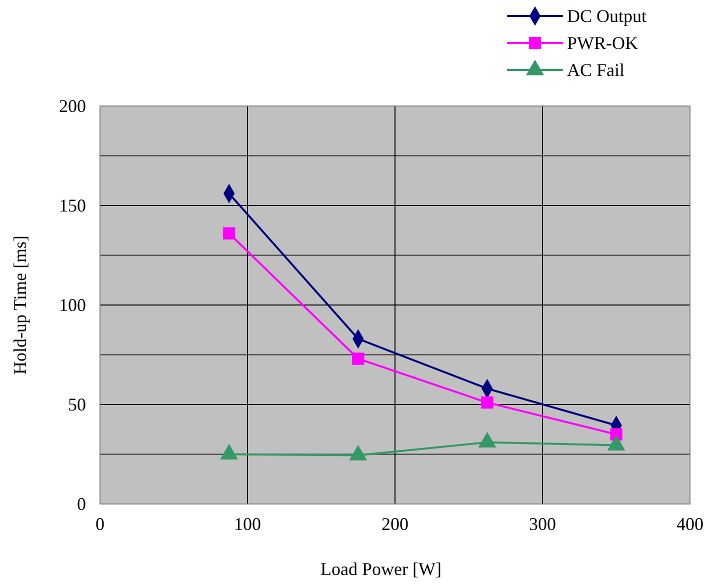 The width and height of the screenshot is (709, 585). What do you see at coordinates (72, 206) in the screenshot?
I see `y-tick-label: 150` at bounding box center [72, 206].